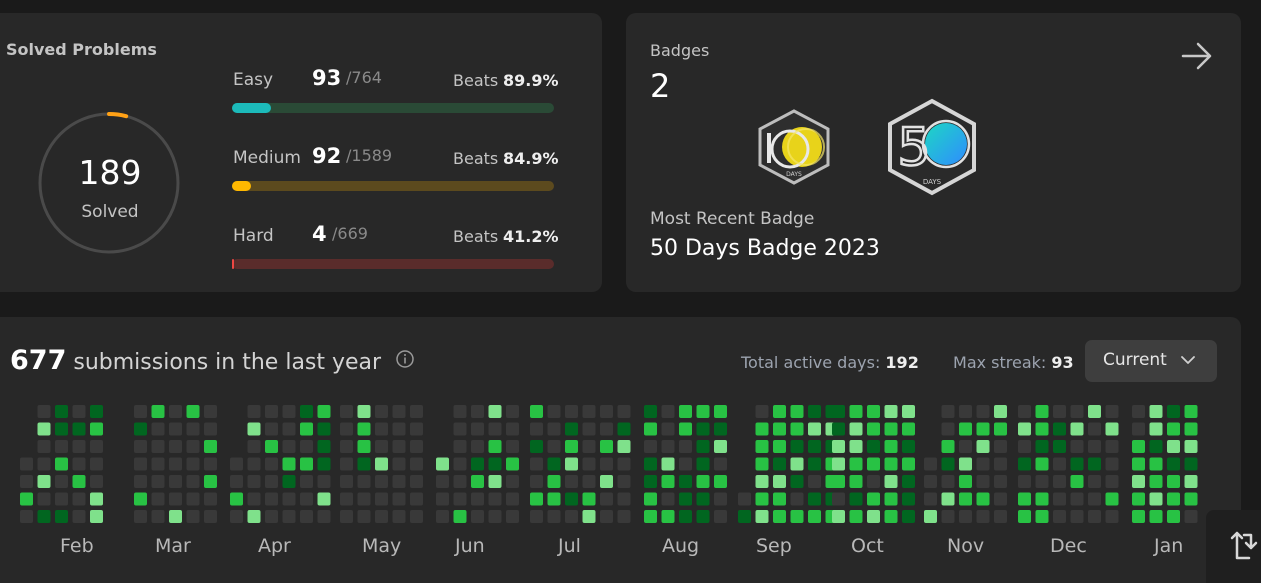  Describe the element at coordinates (932, 147) in the screenshot. I see `50-days-badge-icon: 5 DAYS` at that location.